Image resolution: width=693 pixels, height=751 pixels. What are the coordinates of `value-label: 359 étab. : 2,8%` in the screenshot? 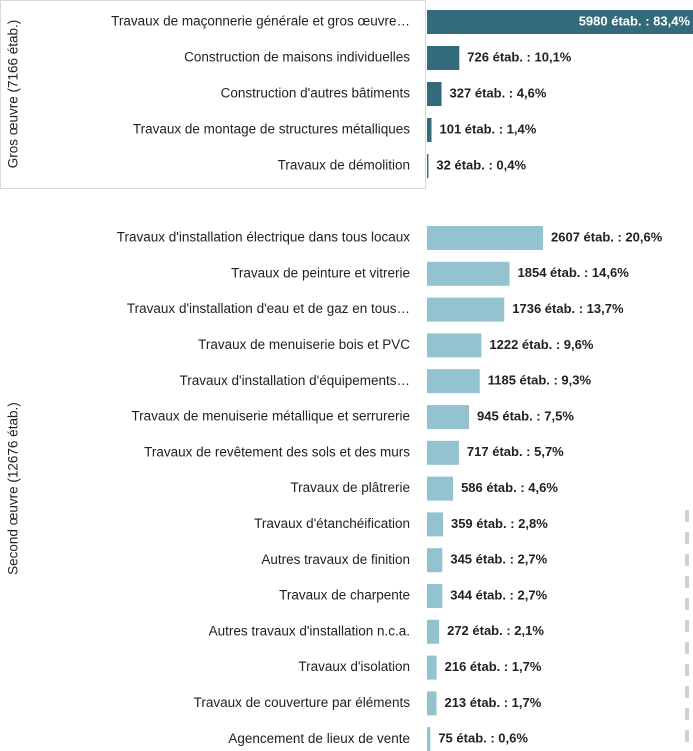 It's located at (499, 523).